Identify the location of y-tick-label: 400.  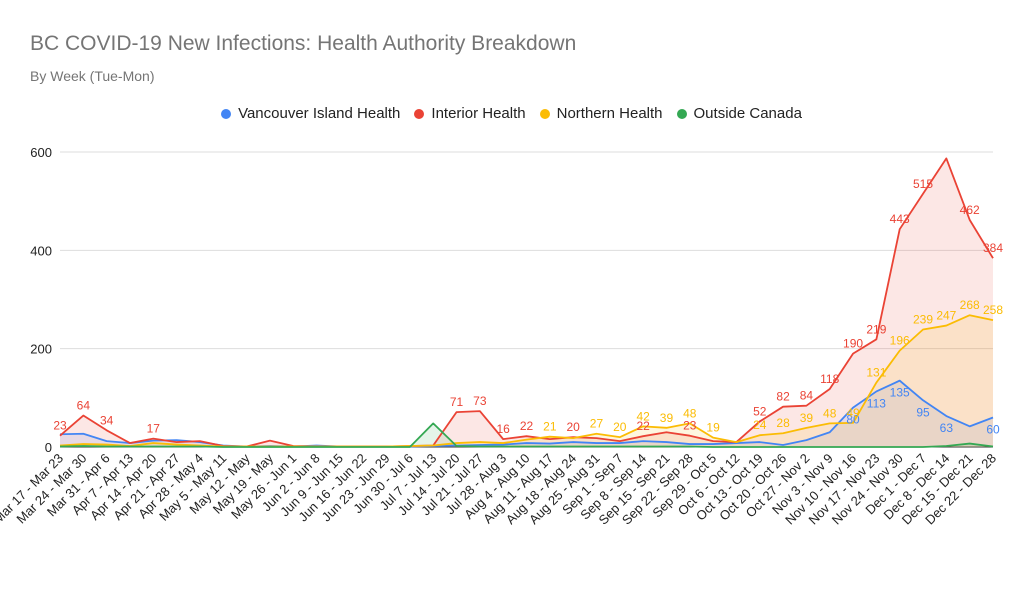
(41, 250).